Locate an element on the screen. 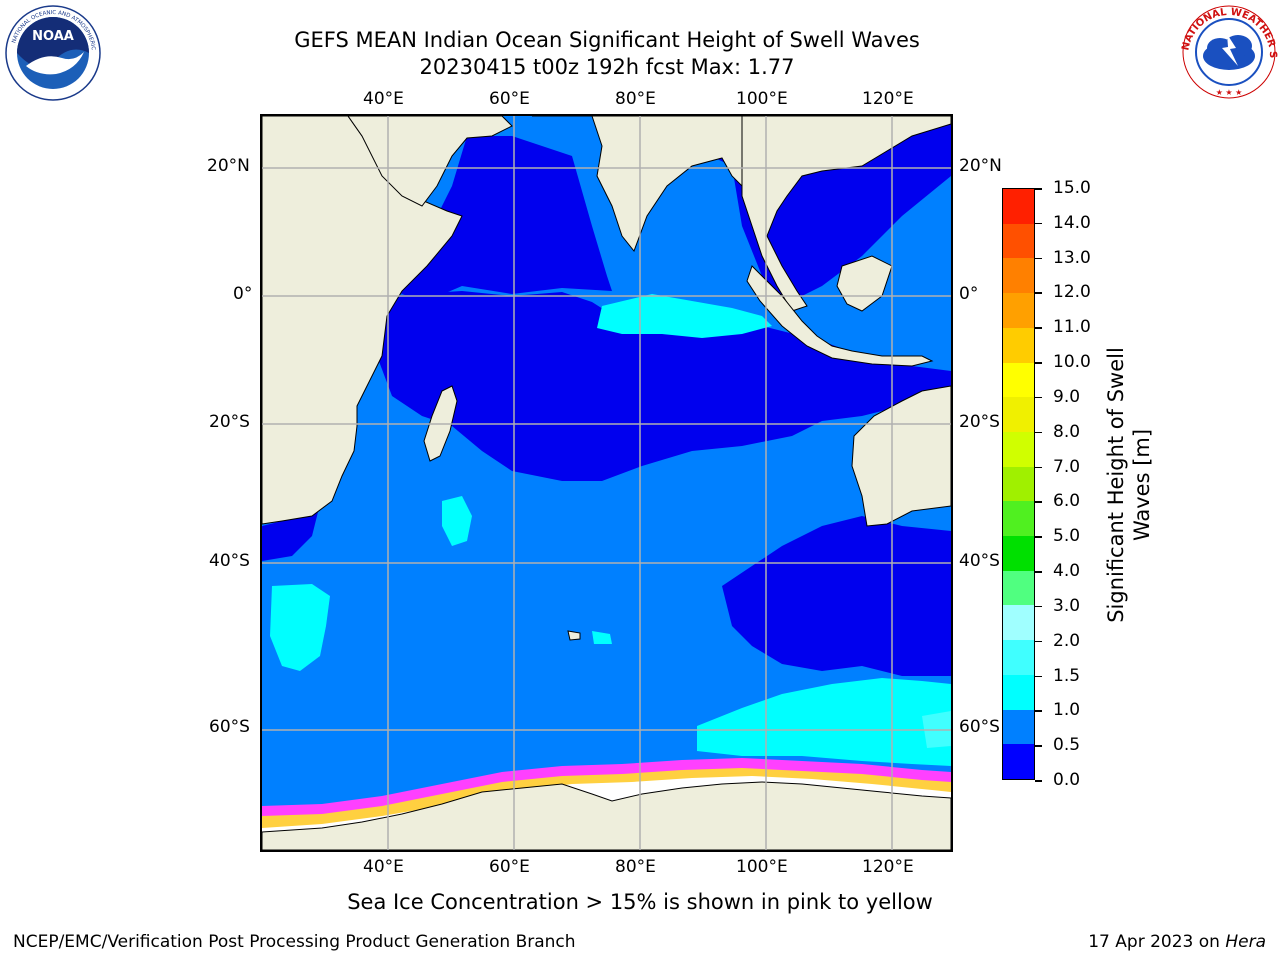 This screenshot has height=960, width=1280. colorbar-label-line2: Waves [m] is located at coordinates (1142, 485).